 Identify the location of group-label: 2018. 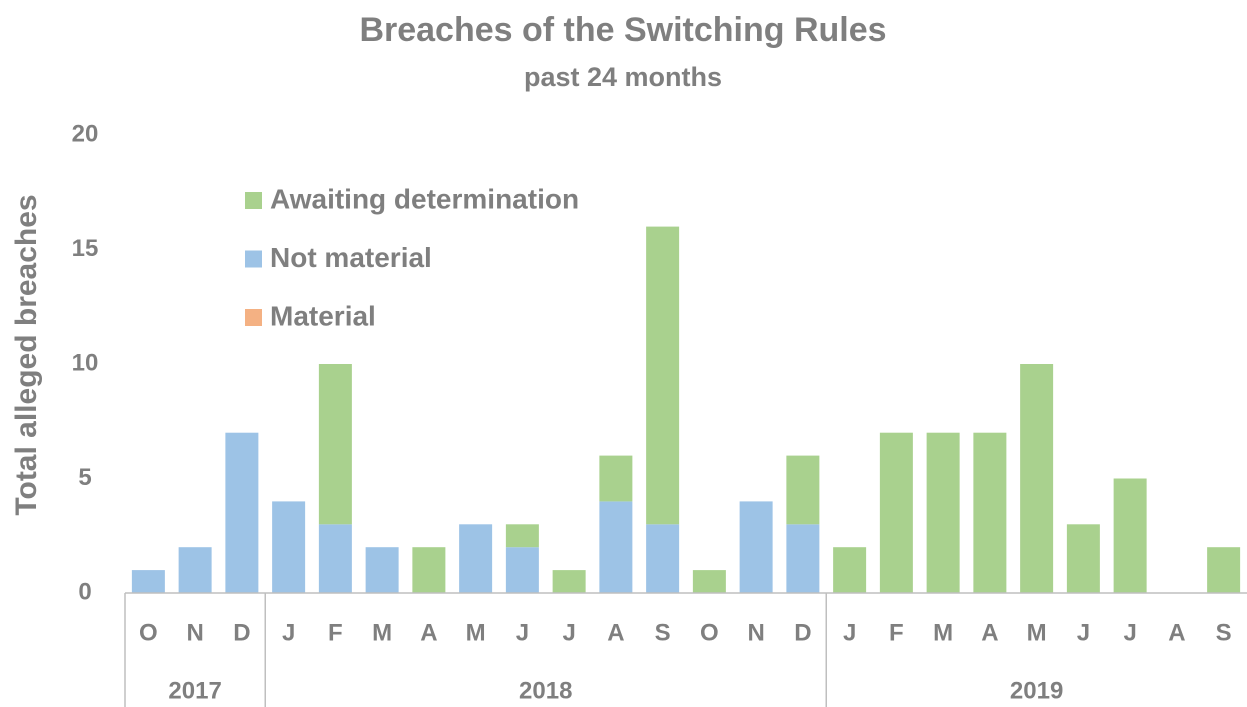
(545, 690).